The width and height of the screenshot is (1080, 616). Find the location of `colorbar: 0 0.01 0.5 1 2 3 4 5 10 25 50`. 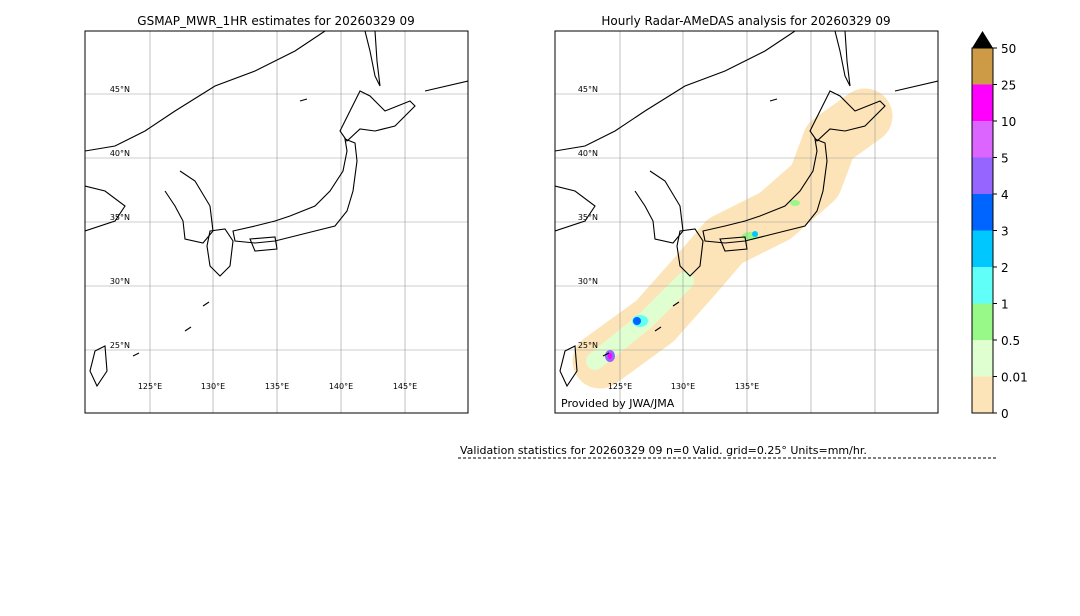

colorbar: 0 0.01 0.5 1 2 3 4 5 10 25 50 is located at coordinates (999, 226).